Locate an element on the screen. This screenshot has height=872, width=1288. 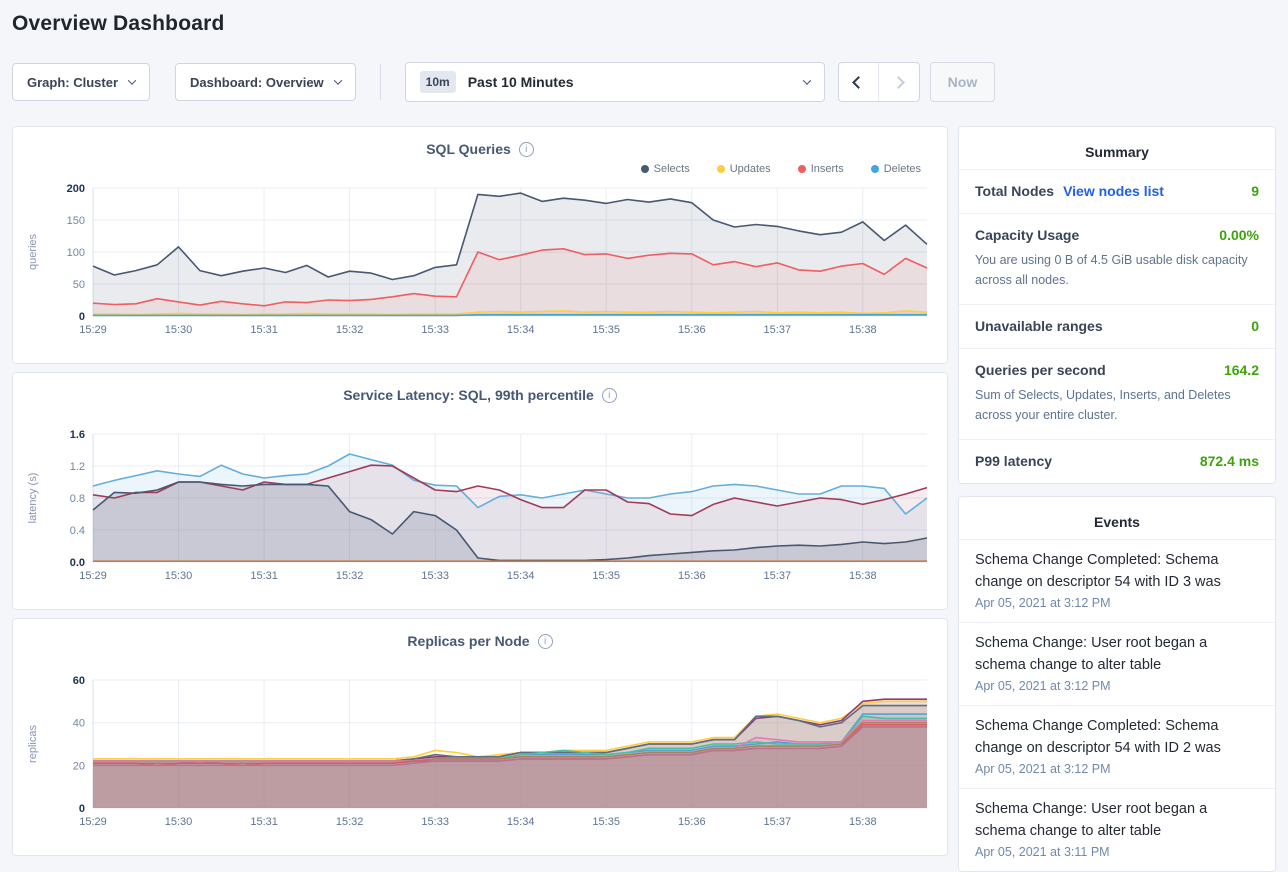
chevron-left-icon is located at coordinates (858, 82).